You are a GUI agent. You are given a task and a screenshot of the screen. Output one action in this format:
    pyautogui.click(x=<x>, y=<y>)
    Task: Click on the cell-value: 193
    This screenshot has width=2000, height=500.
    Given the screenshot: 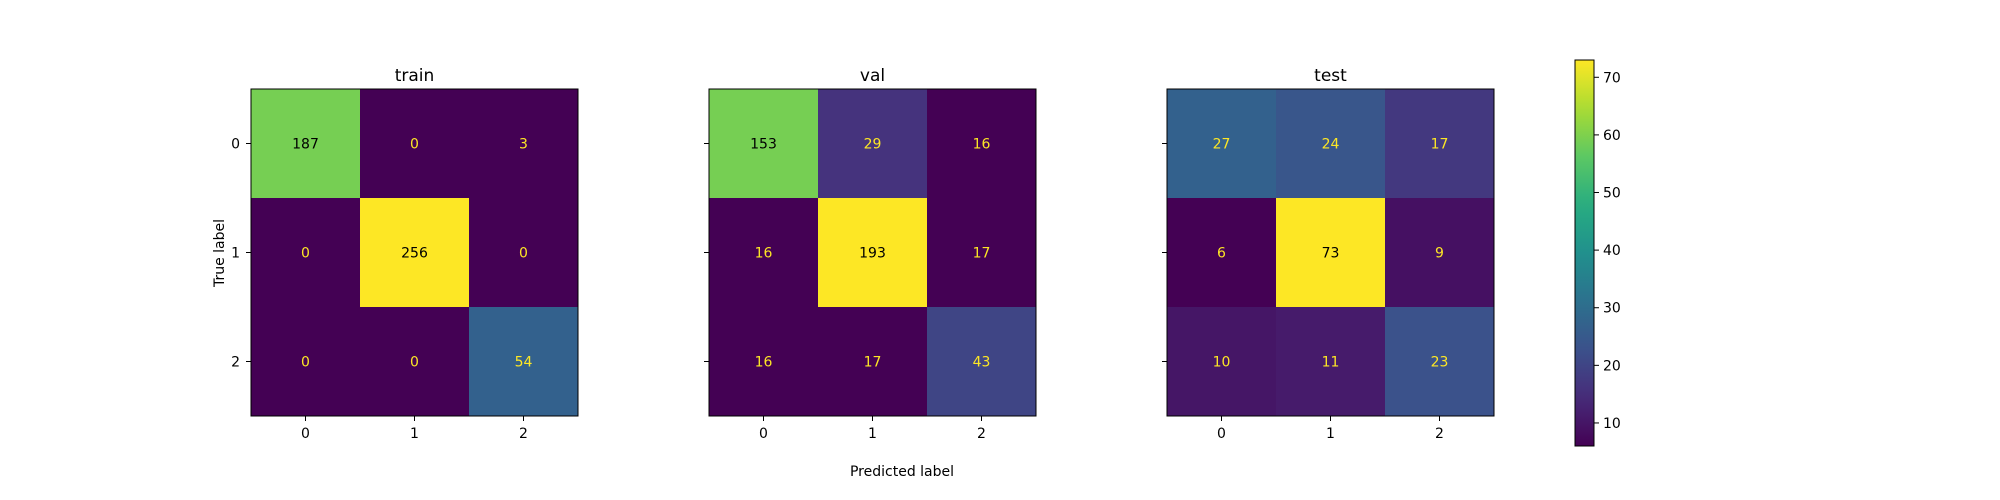 What is the action you would take?
    pyautogui.click(x=872, y=254)
    